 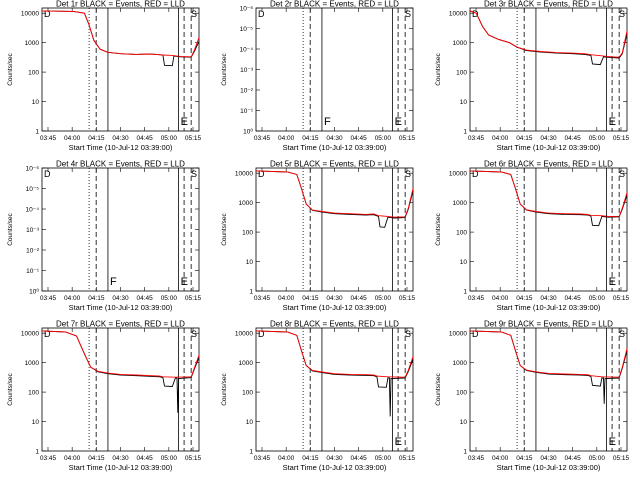 I want to click on chart-title: Det 9r BLACK = Events, RED = LLD, so click(x=548, y=324).